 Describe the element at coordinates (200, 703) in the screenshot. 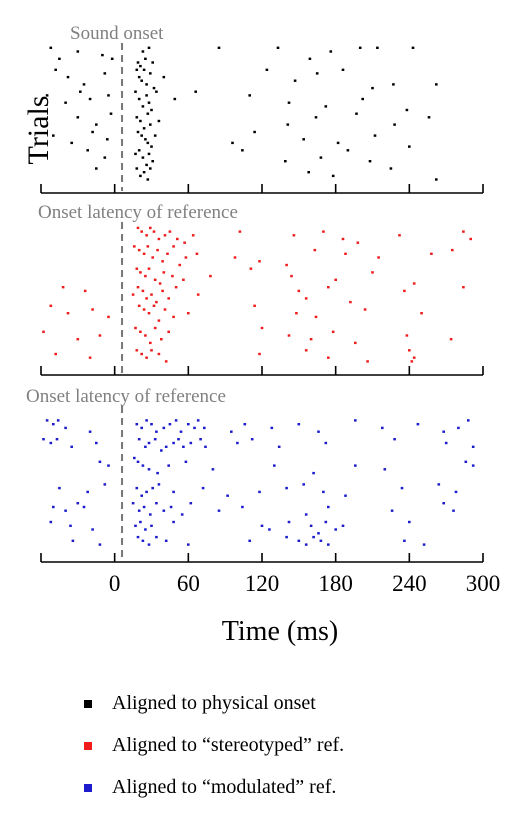

I see `legend-item-physical: Aligned to physical onset` at that location.